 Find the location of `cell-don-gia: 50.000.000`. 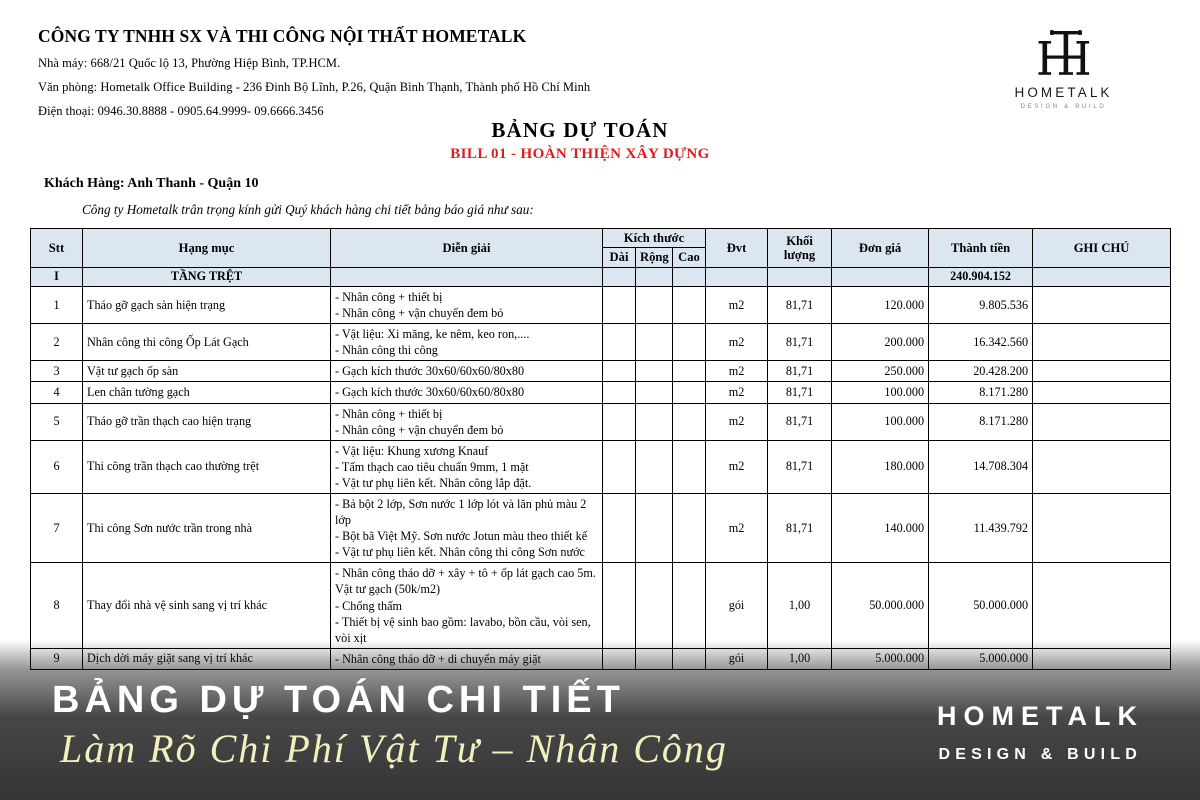

cell-don-gia: 50.000.000 is located at coordinates (880, 605).